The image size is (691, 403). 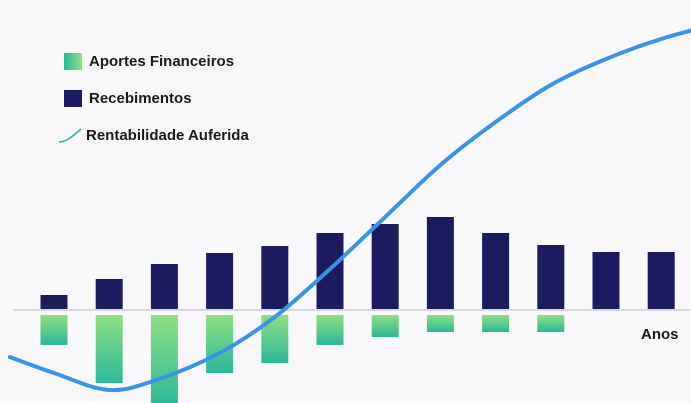 What do you see at coordinates (140, 98) in the screenshot?
I see `legend-label-recebimentos: Recebimentos` at bounding box center [140, 98].